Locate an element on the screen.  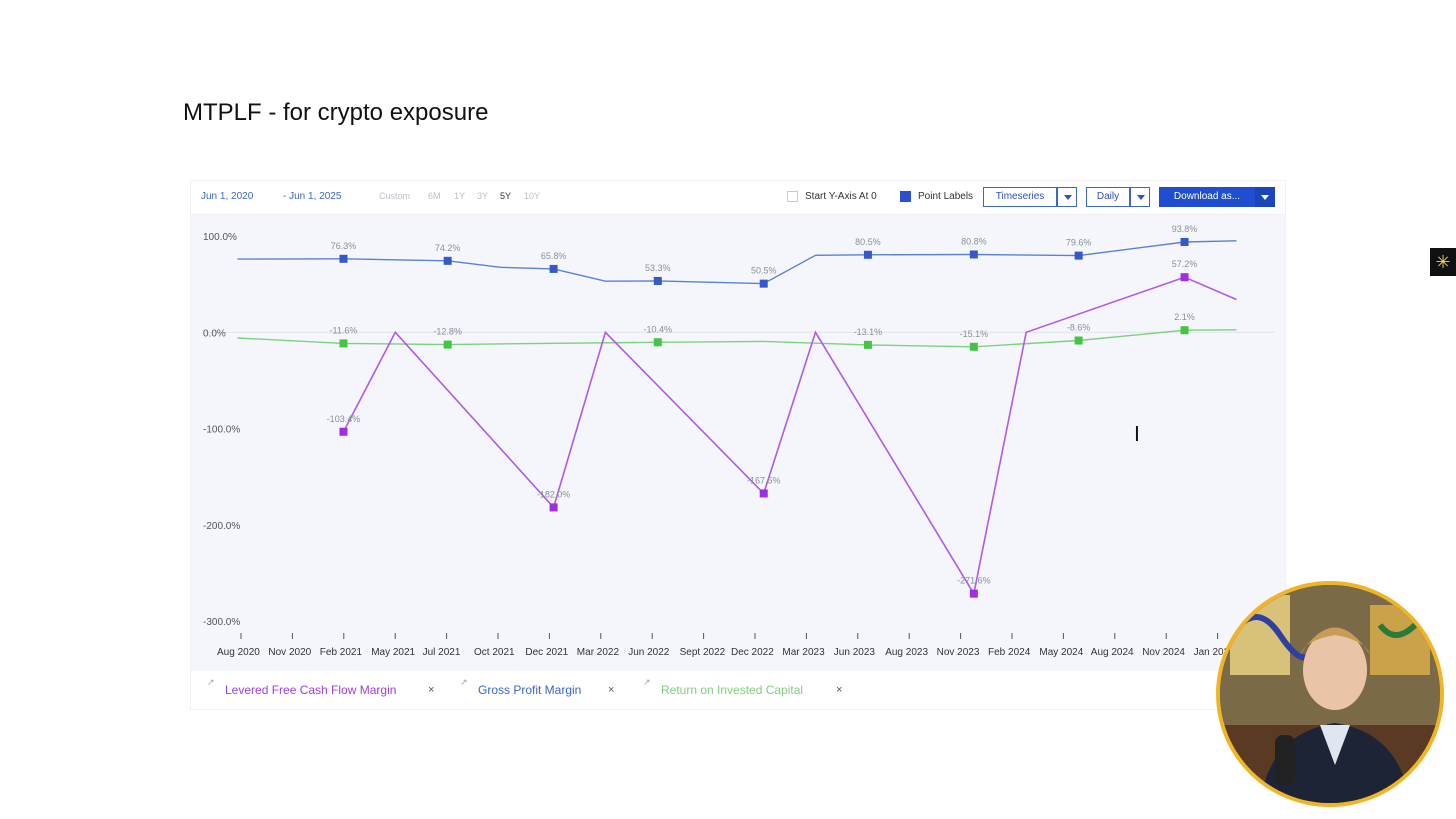
data-label: 80.5% is located at coordinates (868, 242).